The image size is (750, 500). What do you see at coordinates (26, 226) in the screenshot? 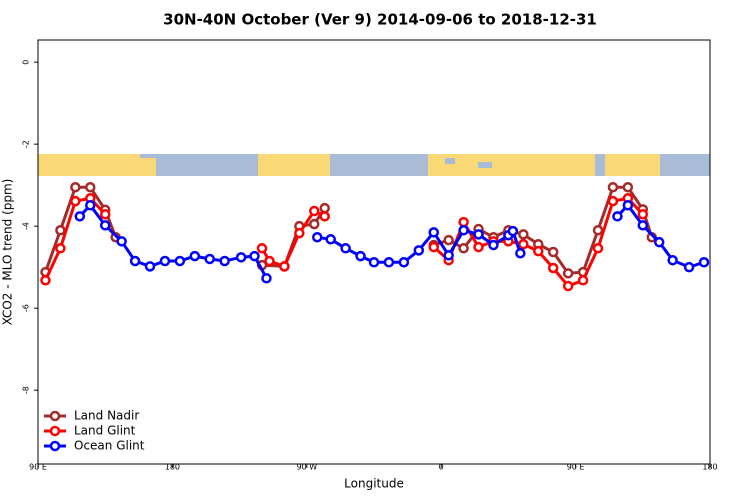
I see `y-tick-label: -4` at bounding box center [26, 226].